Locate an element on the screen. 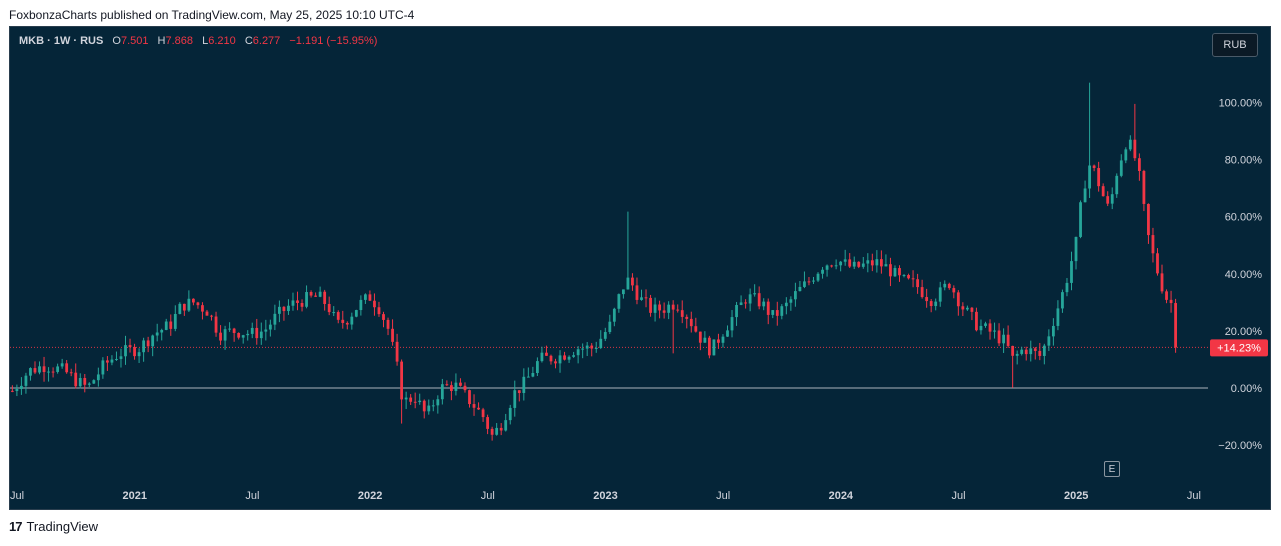 Image resolution: width=1281 pixels, height=546 pixels. x-tick-label: 2021 is located at coordinates (135, 496).